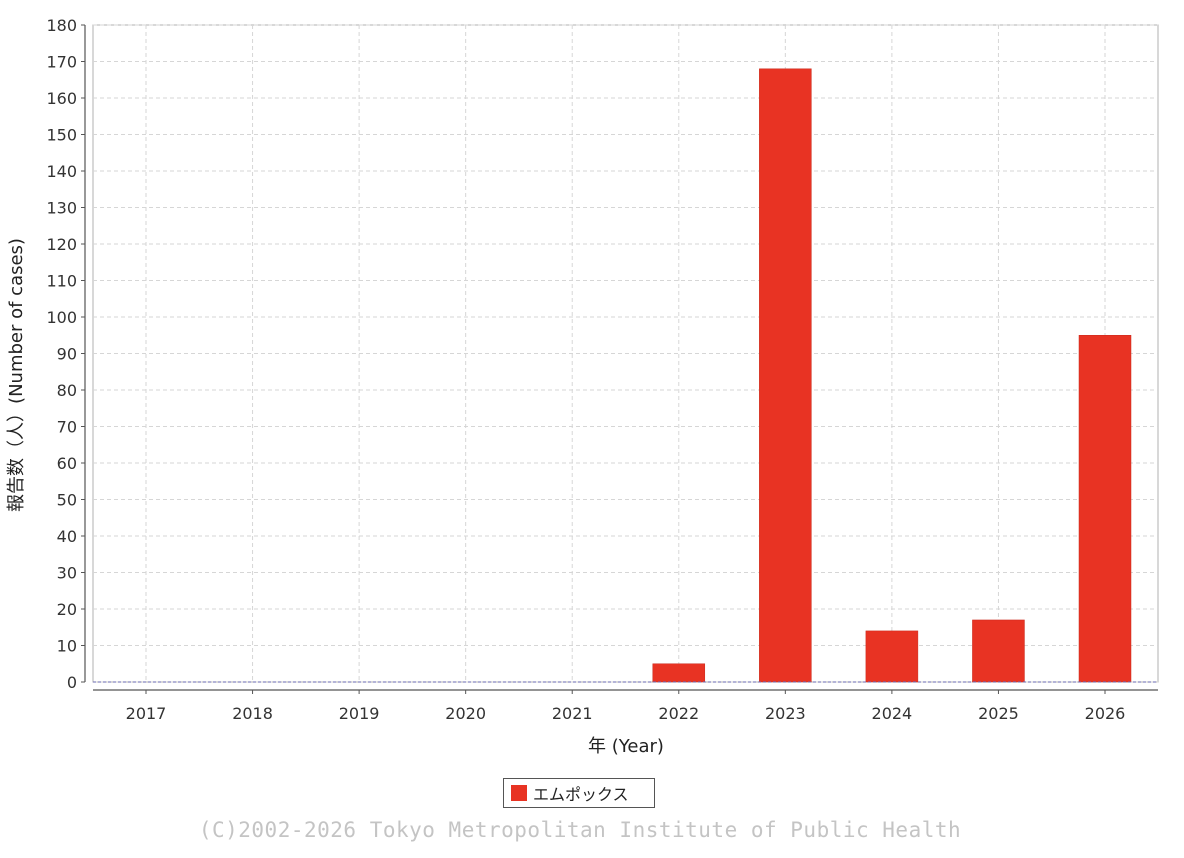  What do you see at coordinates (61, 98) in the screenshot?
I see `y-tick-label: 160` at bounding box center [61, 98].